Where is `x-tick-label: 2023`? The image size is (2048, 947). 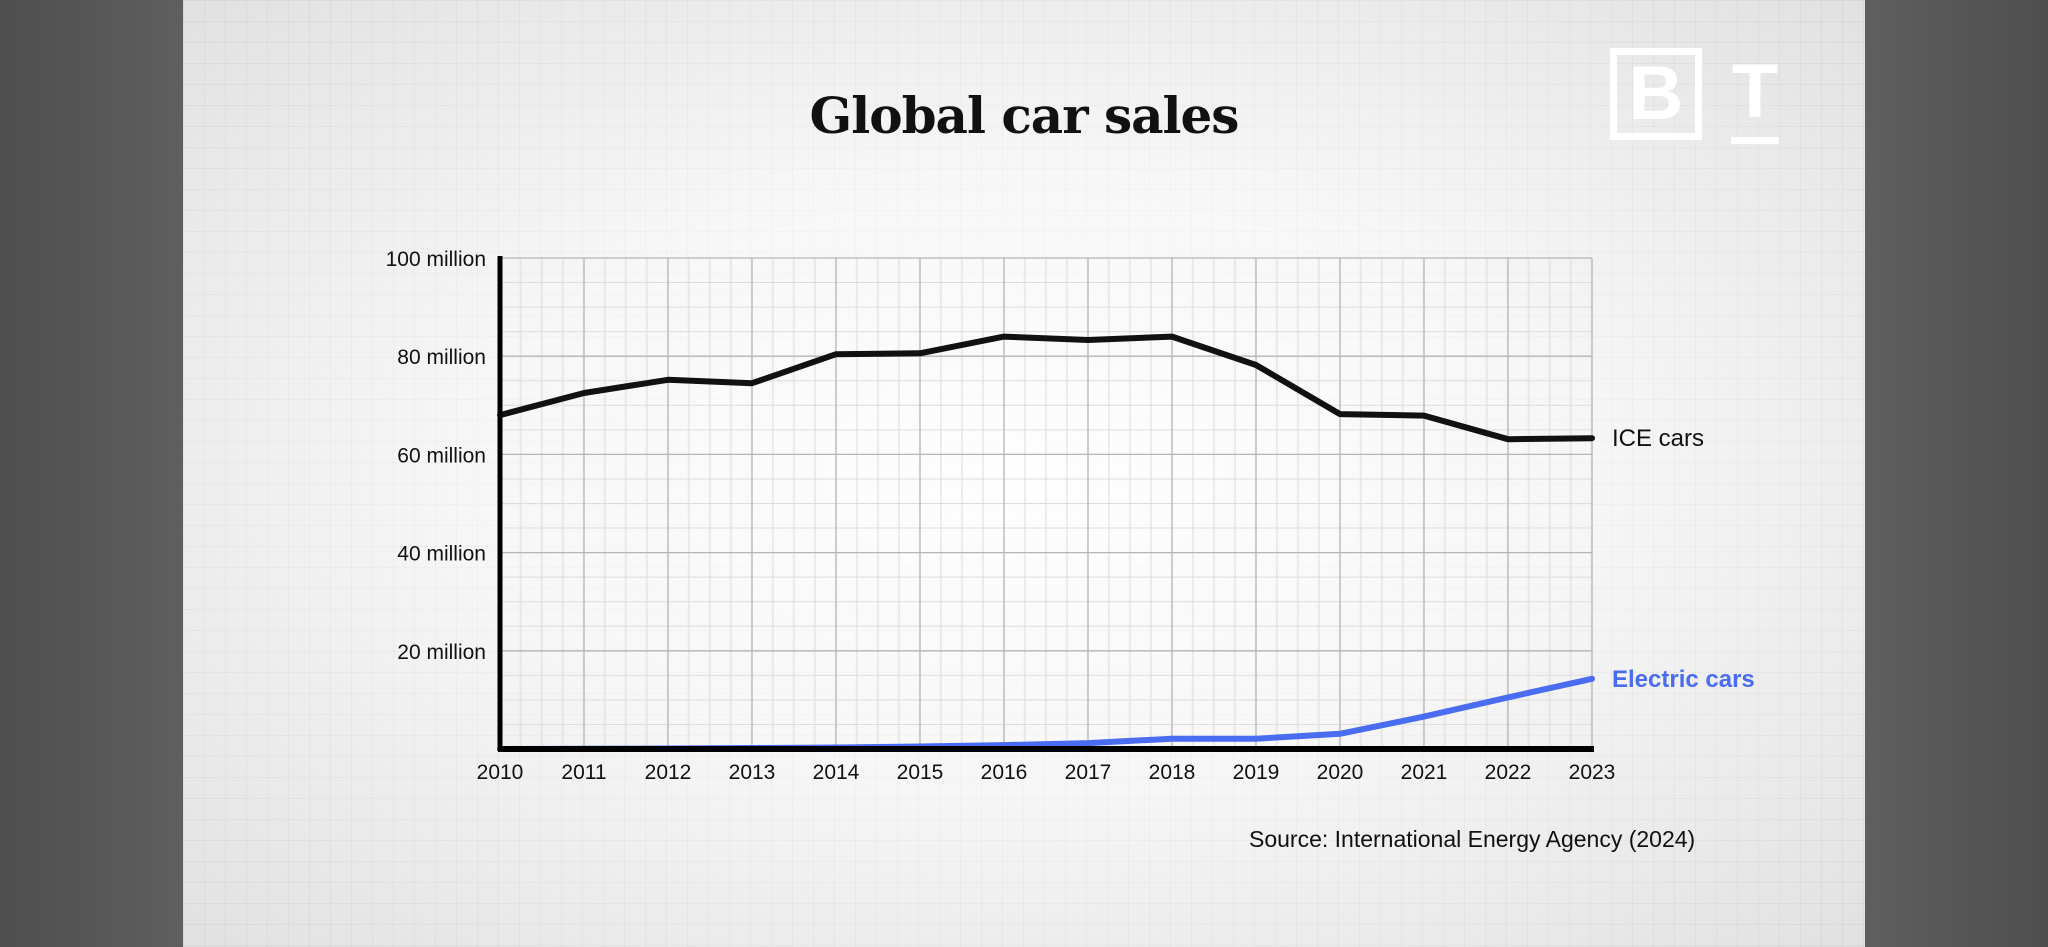
x-tick-label: 2023 is located at coordinates (1592, 772).